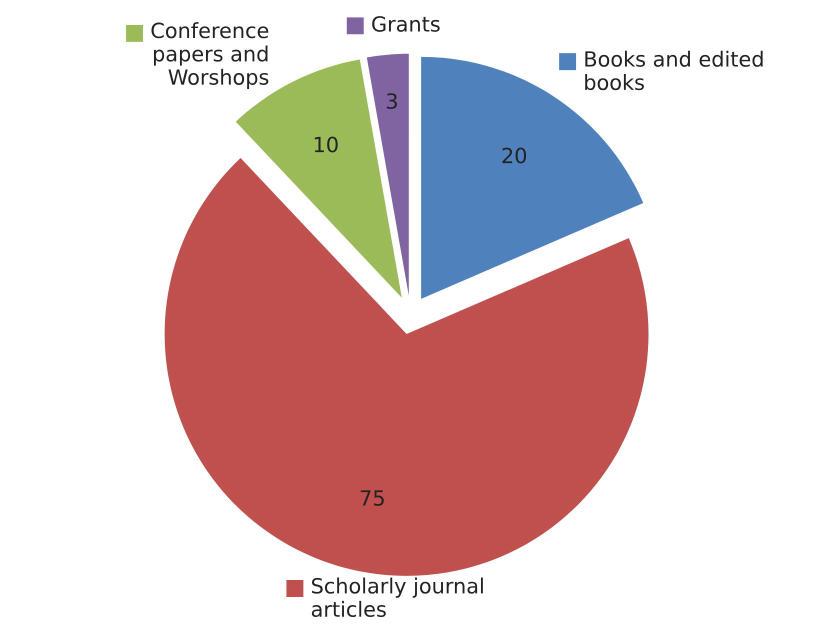 This screenshot has height=630, width=821. Describe the element at coordinates (326, 144) in the screenshot. I see `data-label: 10` at that location.